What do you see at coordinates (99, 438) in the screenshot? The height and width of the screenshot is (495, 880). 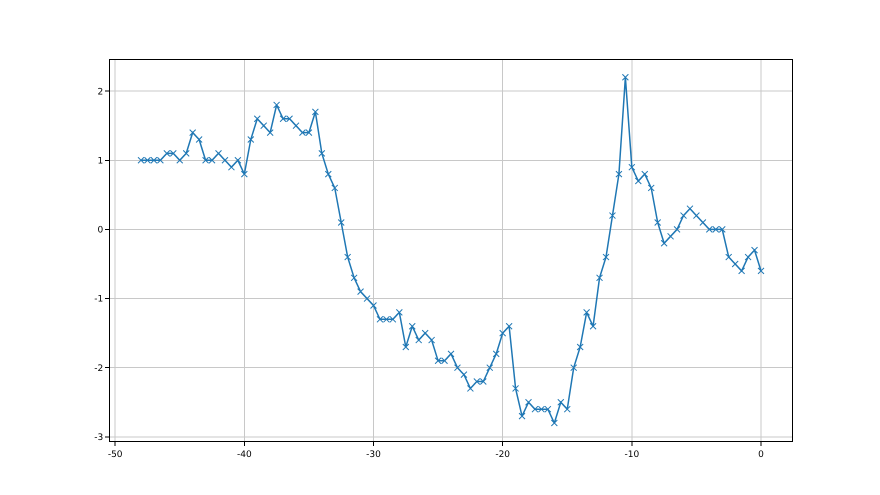 I see `y-tick-label: -3` at bounding box center [99, 438].